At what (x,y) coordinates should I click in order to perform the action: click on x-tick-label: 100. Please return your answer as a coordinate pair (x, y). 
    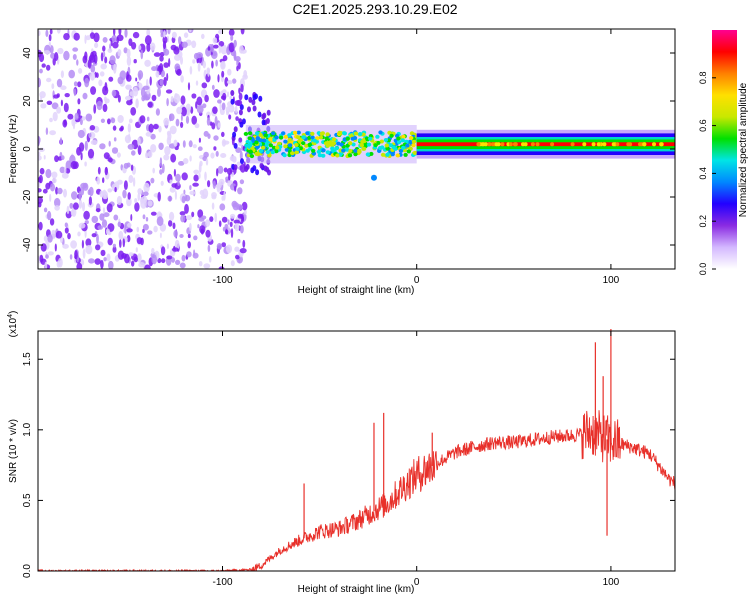
    Looking at the image, I should click on (611, 280).